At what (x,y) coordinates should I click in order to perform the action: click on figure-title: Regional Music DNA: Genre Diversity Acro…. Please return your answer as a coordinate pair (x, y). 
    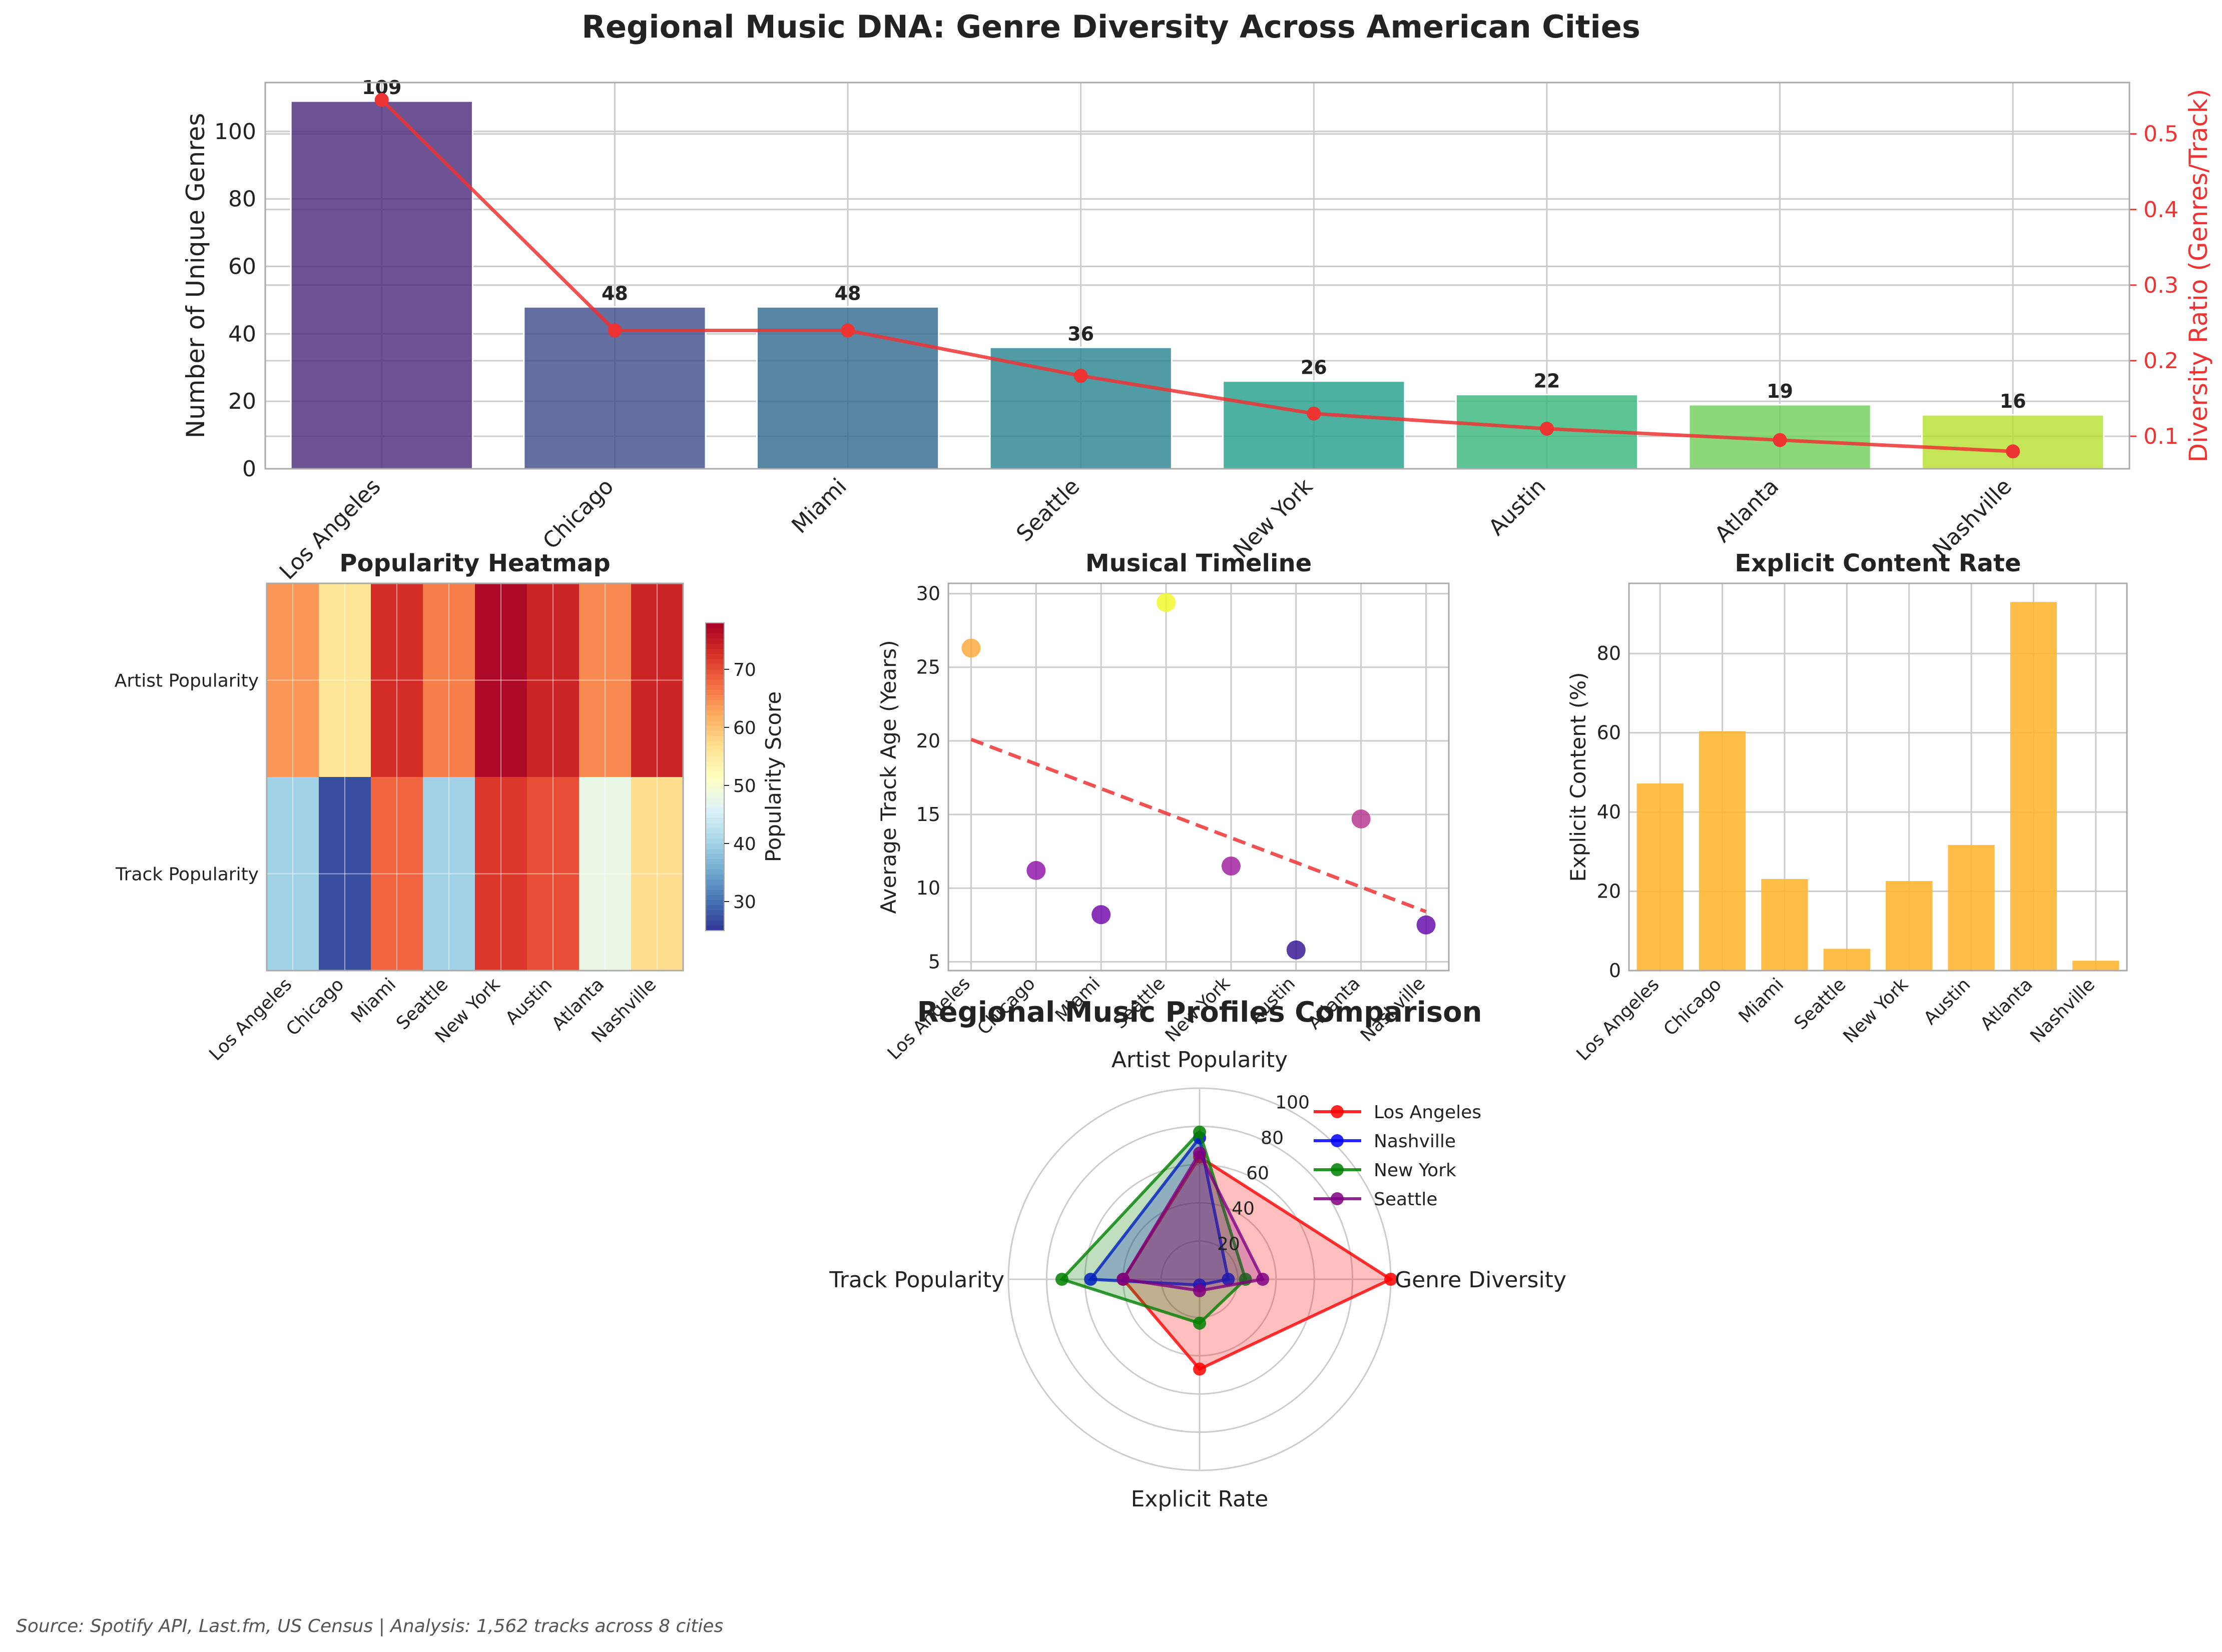
    Looking at the image, I should click on (1111, 27).